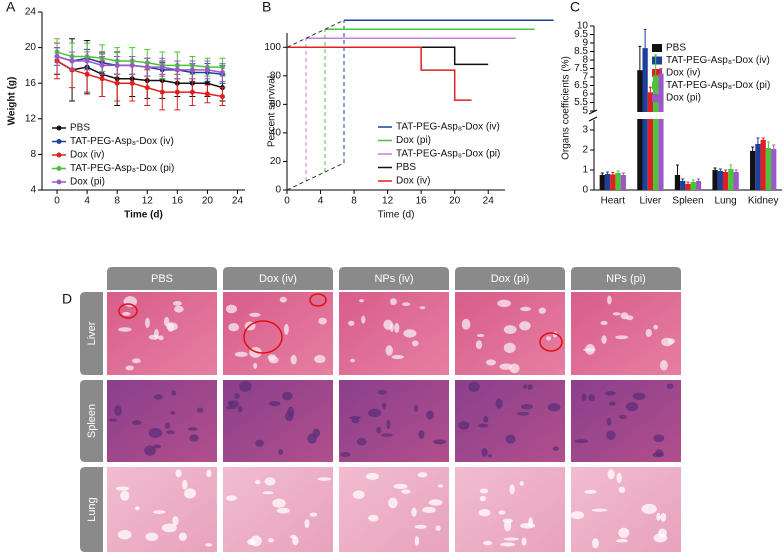 This screenshot has height=557, width=784. What do you see at coordinates (489, 201) in the screenshot?
I see `x-tick-label: 24` at bounding box center [489, 201].